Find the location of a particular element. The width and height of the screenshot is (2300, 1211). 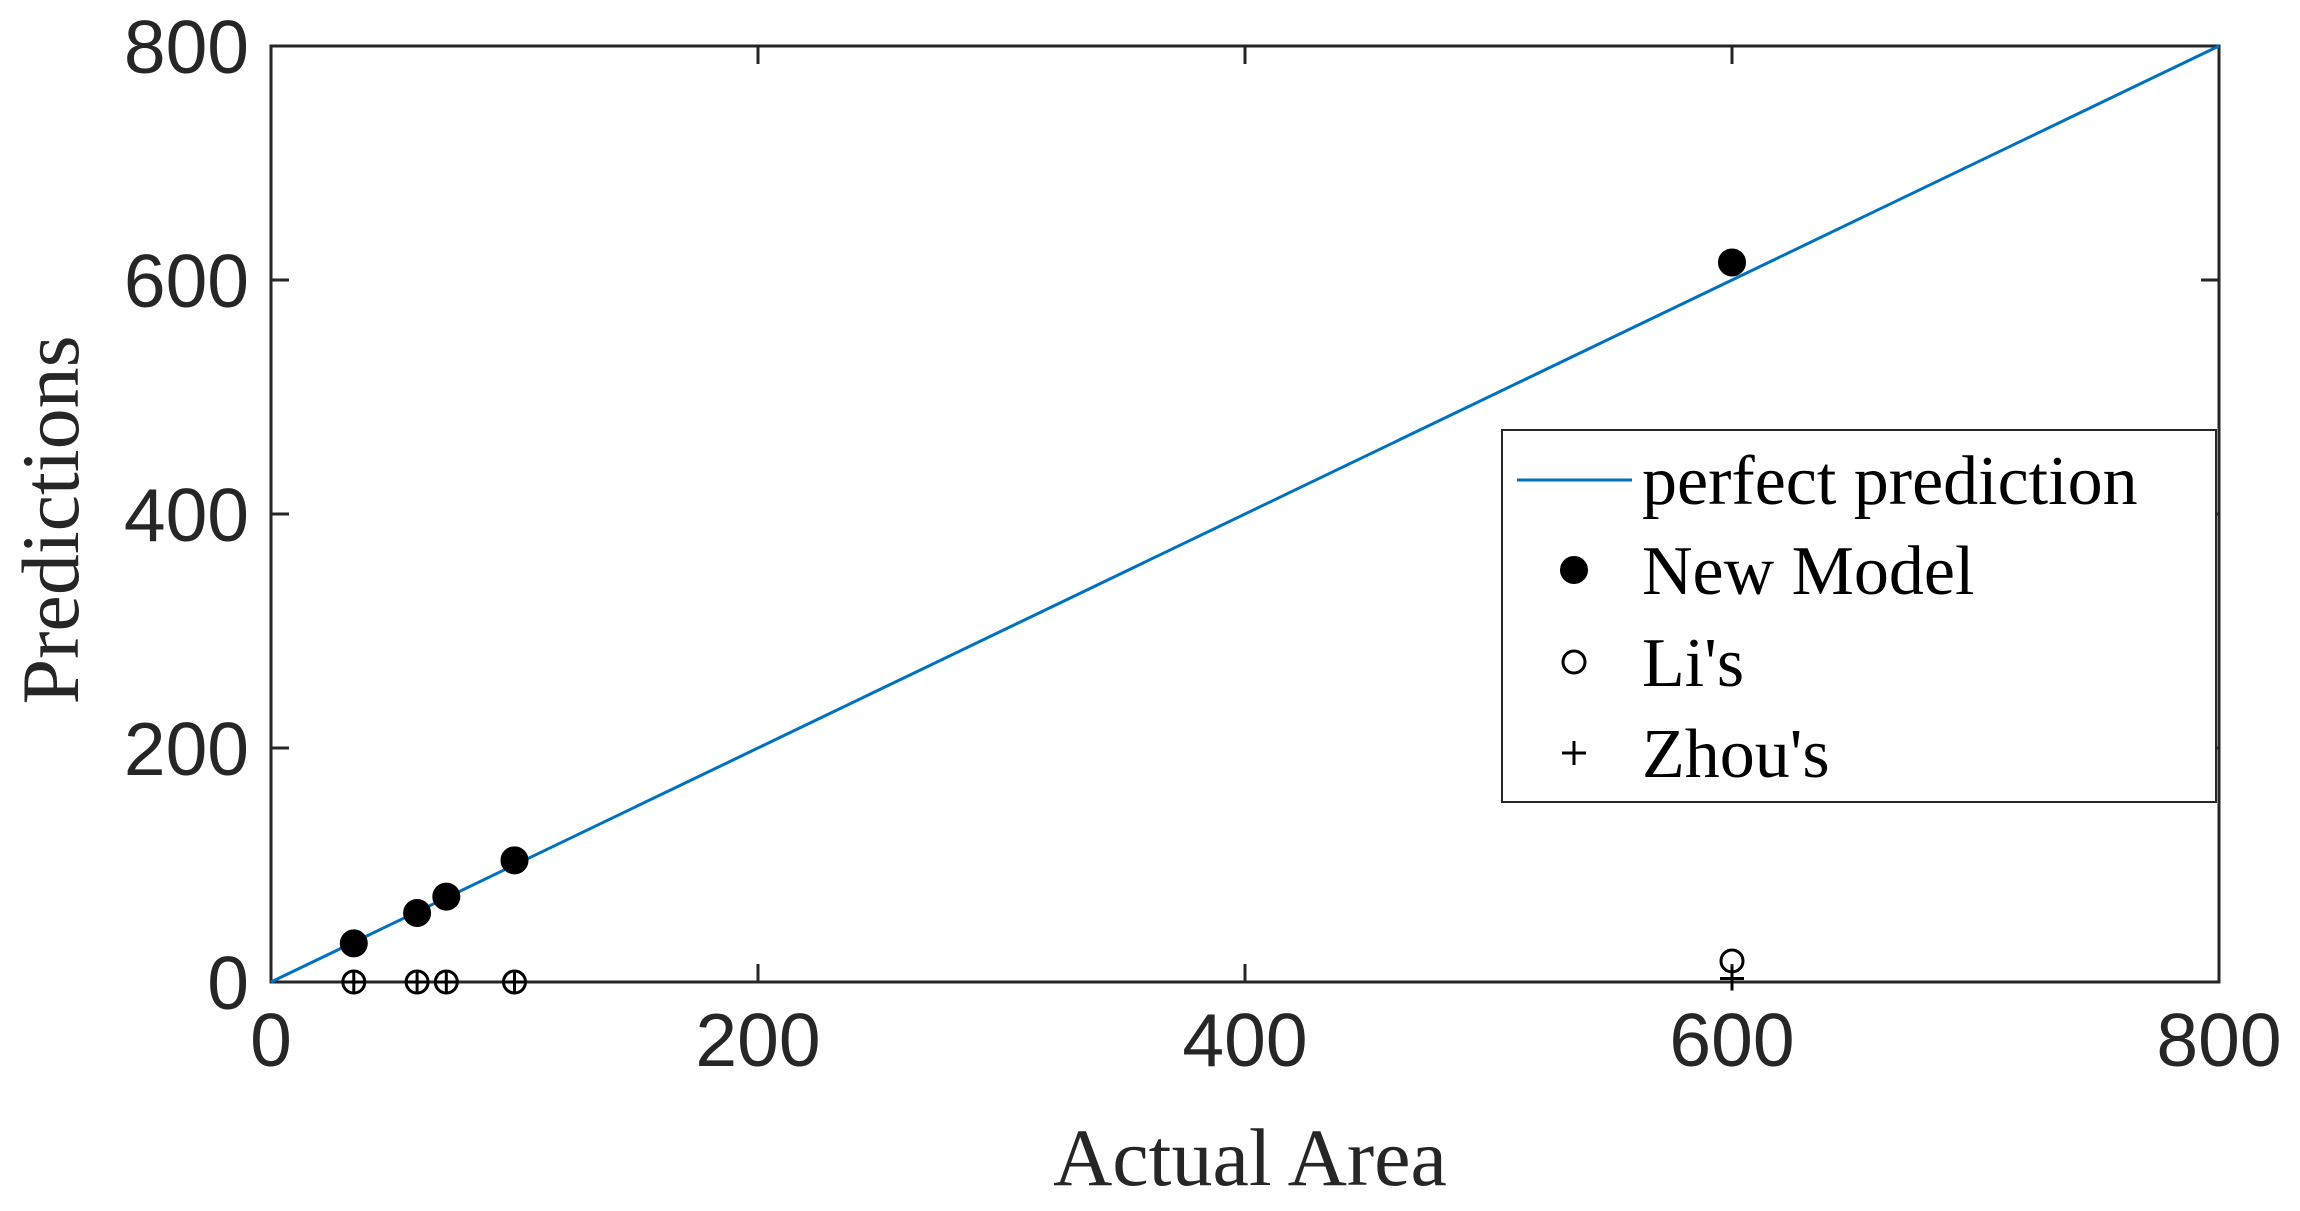

legend-li-s-label: Li's is located at coordinates (1693, 663).